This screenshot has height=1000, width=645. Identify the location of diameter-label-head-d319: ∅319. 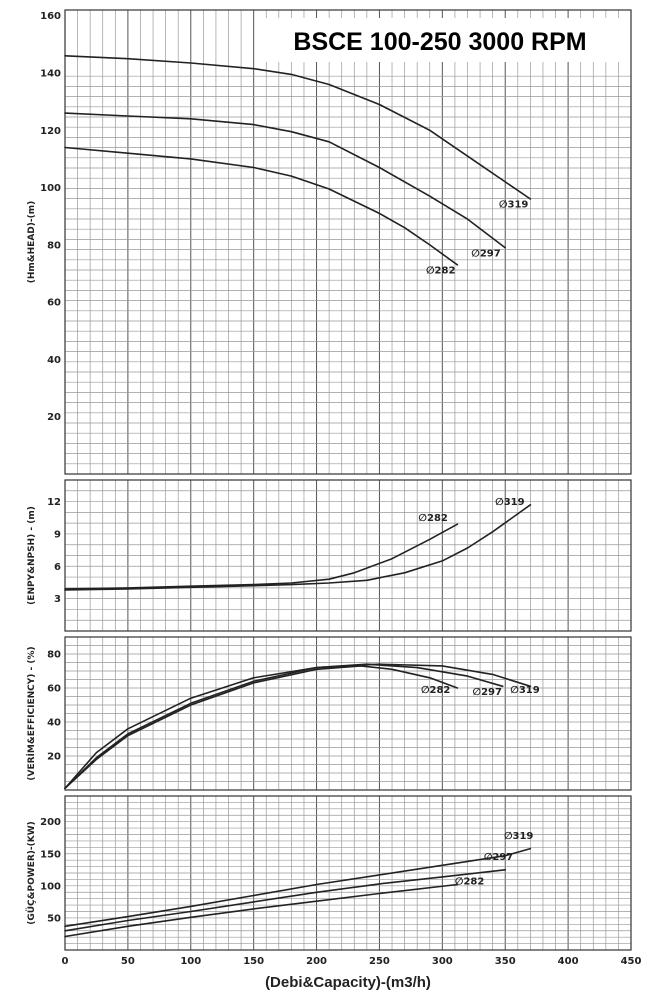
(513, 205).